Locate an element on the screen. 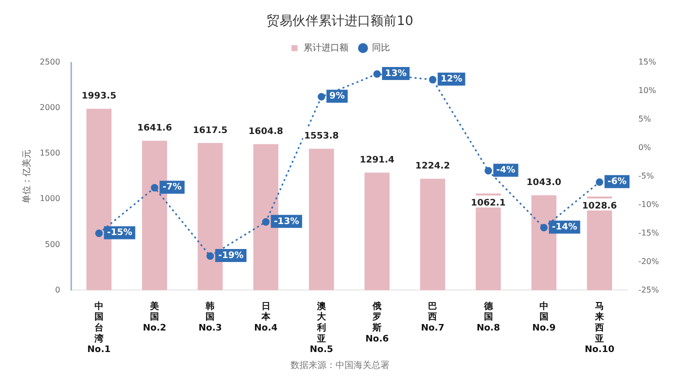 This screenshot has width=680, height=381. data-label: -7% is located at coordinates (172, 187).